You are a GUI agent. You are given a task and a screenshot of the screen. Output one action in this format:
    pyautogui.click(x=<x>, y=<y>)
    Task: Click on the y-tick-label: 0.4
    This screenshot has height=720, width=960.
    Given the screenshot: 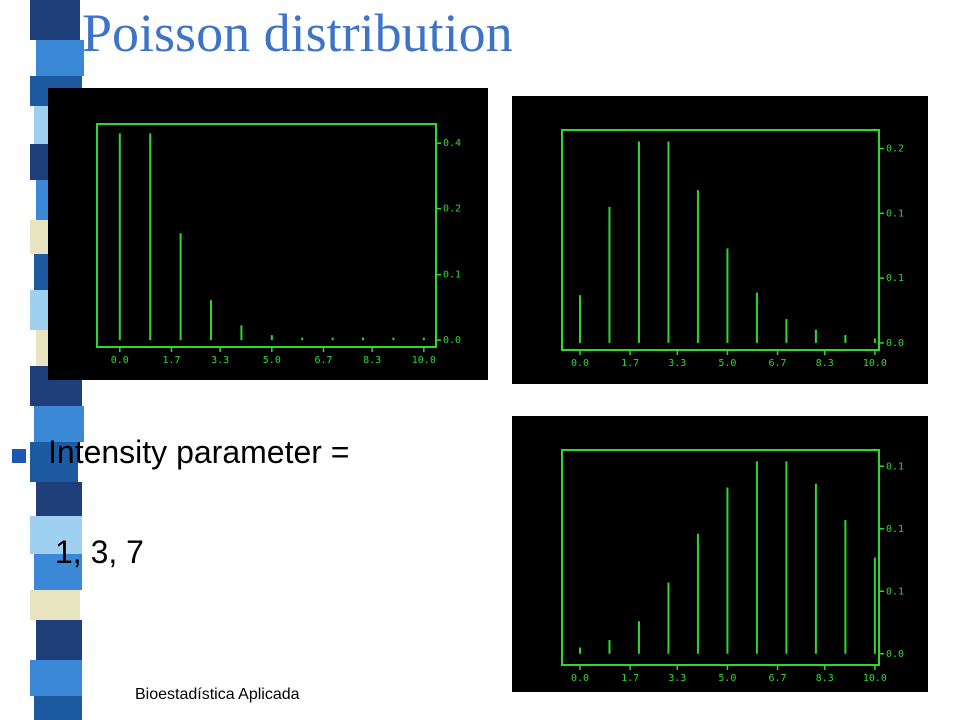 What is the action you would take?
    pyautogui.click(x=452, y=143)
    